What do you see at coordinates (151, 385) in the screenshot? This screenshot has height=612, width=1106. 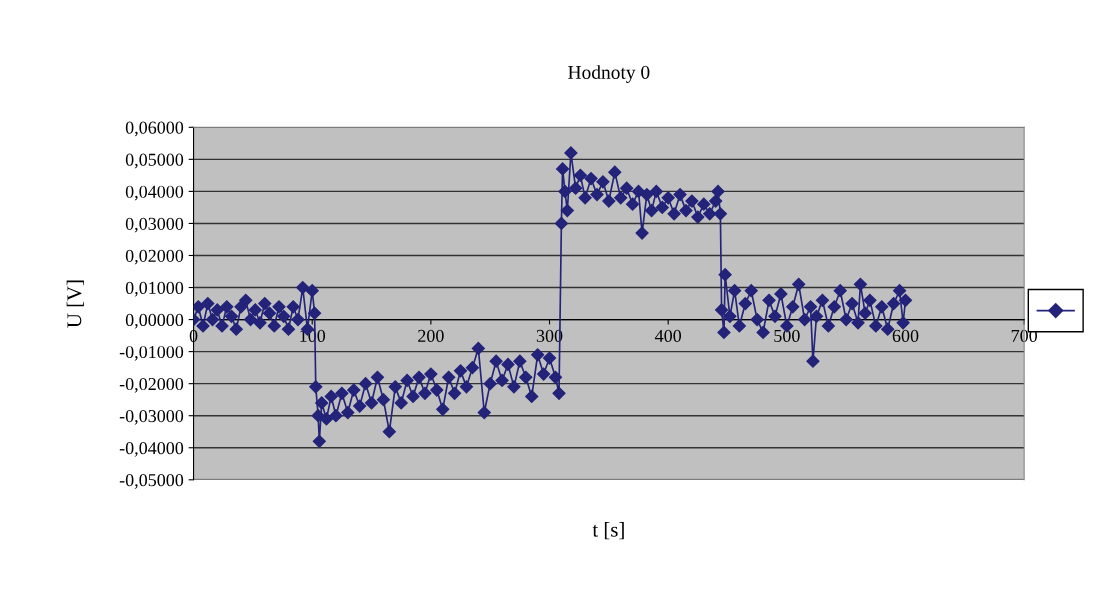 I see `y-tick-label: -0,02000` at bounding box center [151, 385].